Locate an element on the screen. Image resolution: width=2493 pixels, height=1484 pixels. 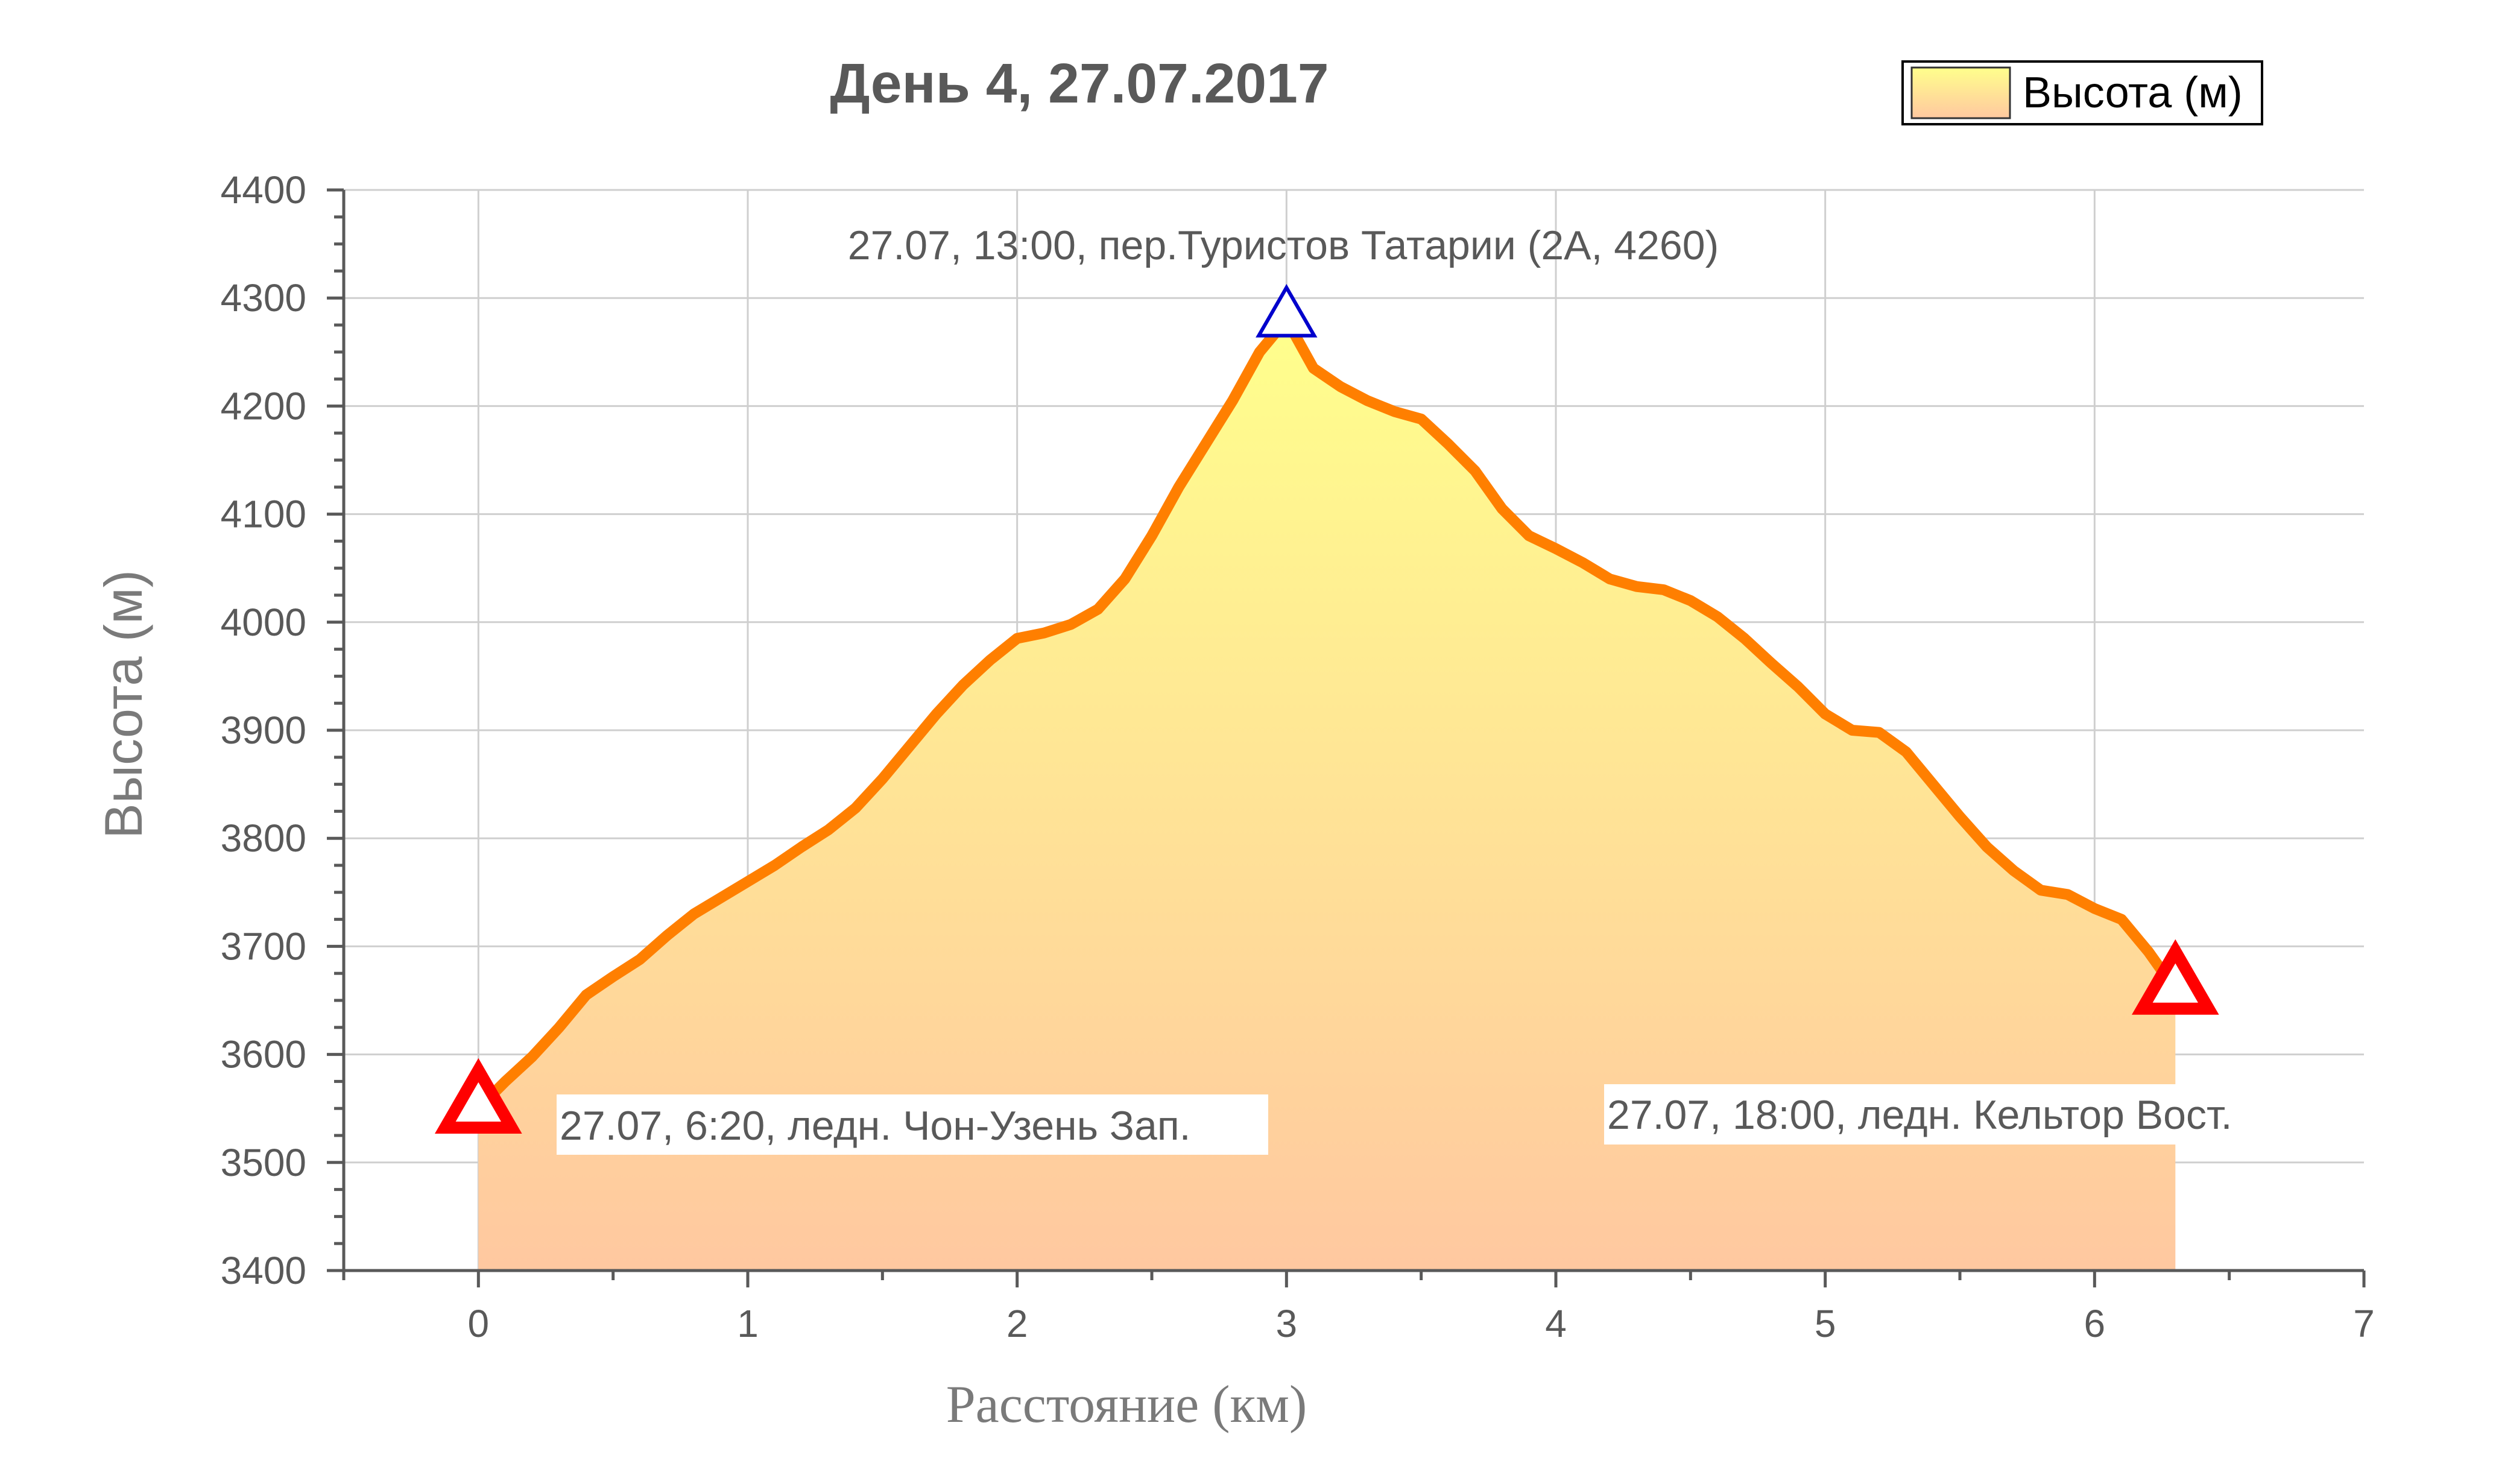
legend: Высота (м) is located at coordinates (2082, 92).